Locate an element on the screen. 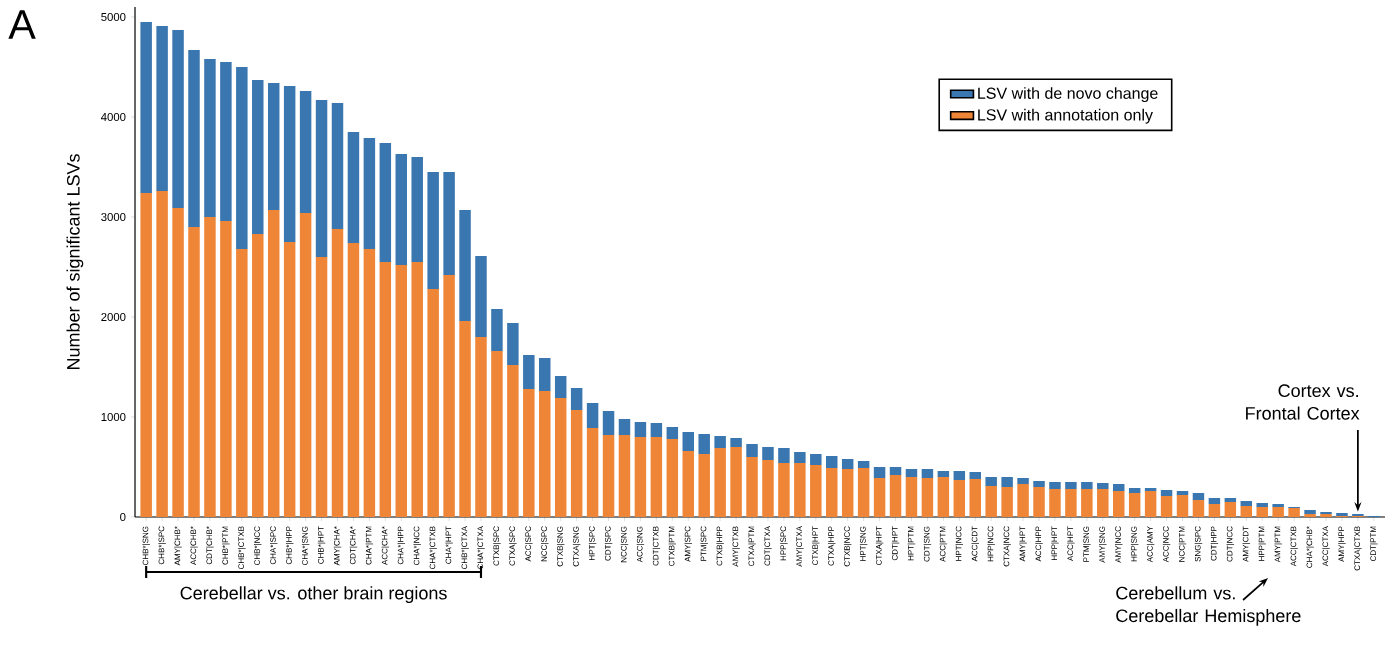  x-tick-label: CDT|NCC is located at coordinates (1230, 544).